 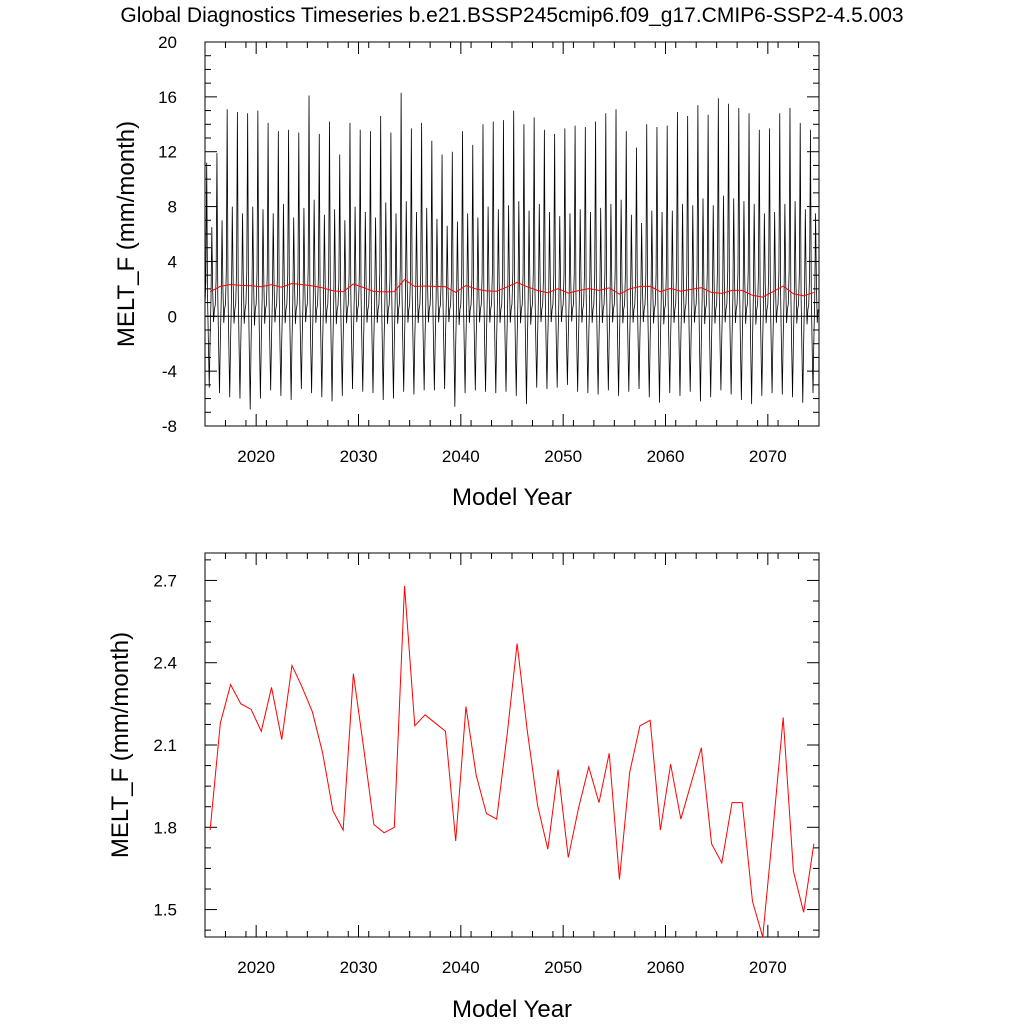 What do you see at coordinates (172, 316) in the screenshot?
I see `y-tick-label: 0` at bounding box center [172, 316].